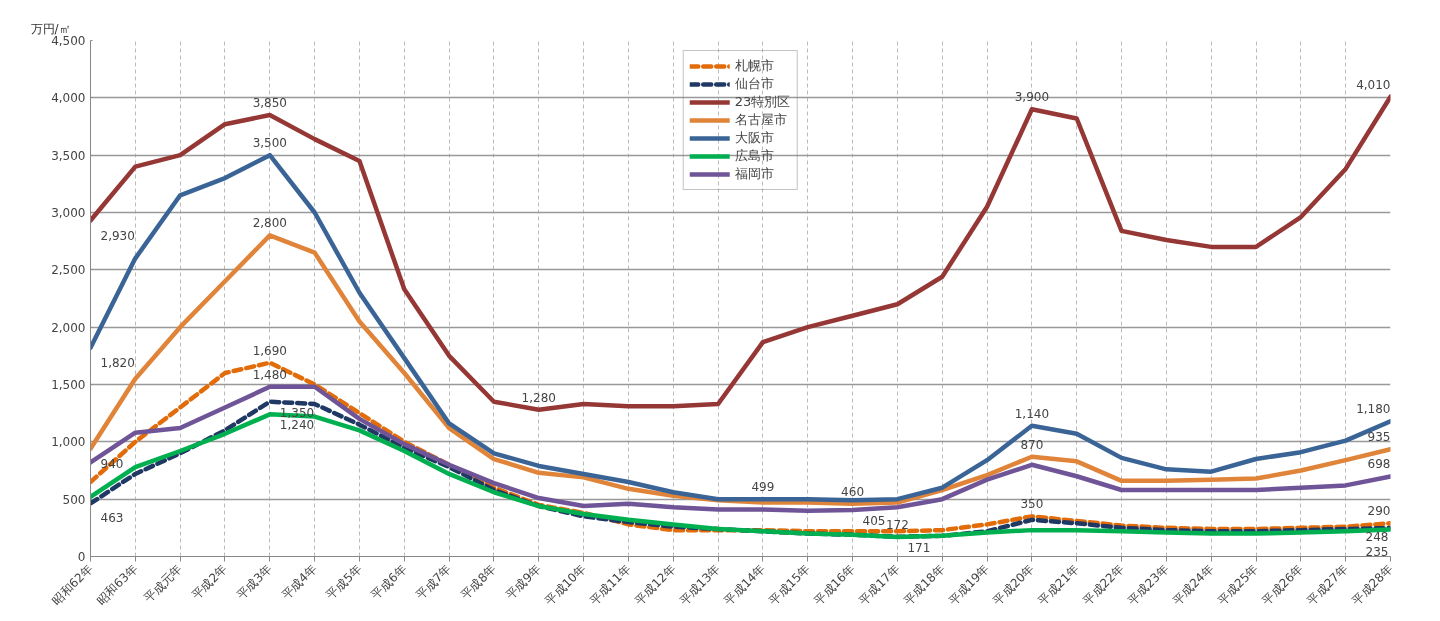  Describe the element at coordinates (1282, 584) in the screenshot. I see `x-tick-label: 平成26年` at that location.